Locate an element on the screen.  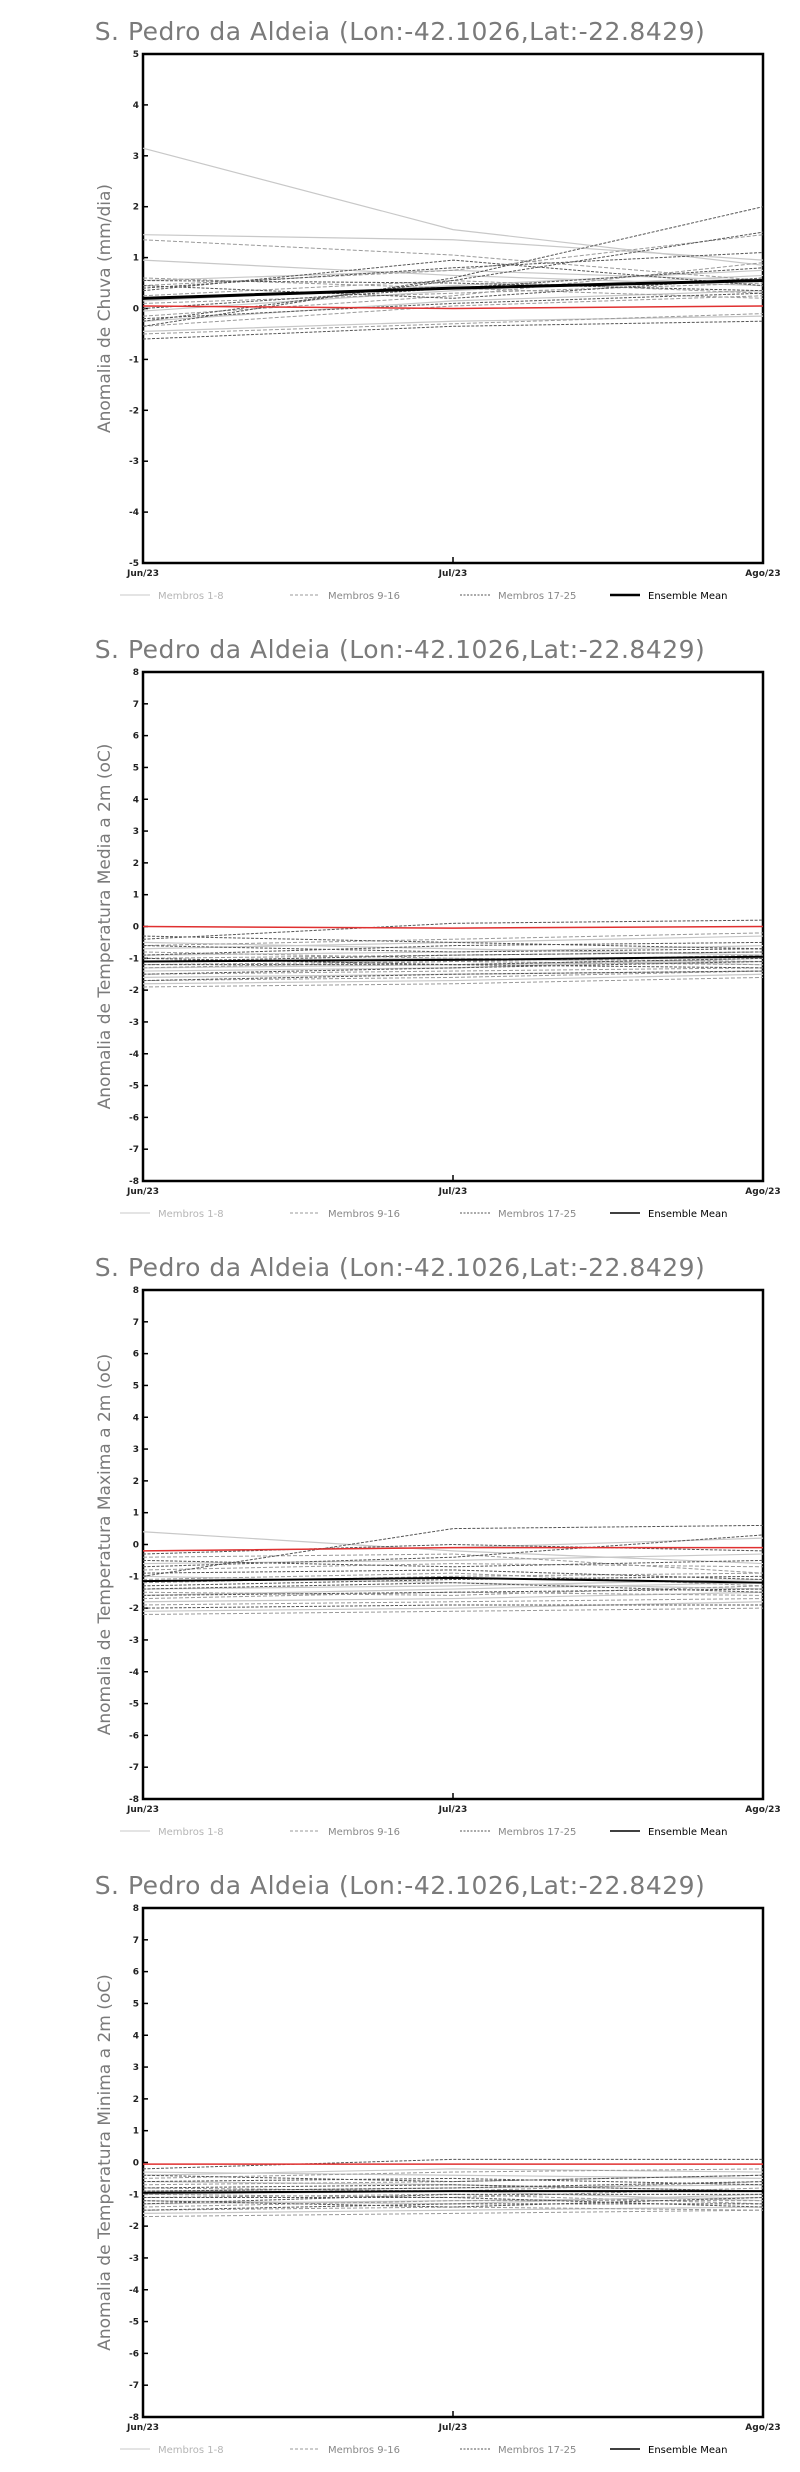
y-tick-label: 3 is located at coordinates (136, 157).